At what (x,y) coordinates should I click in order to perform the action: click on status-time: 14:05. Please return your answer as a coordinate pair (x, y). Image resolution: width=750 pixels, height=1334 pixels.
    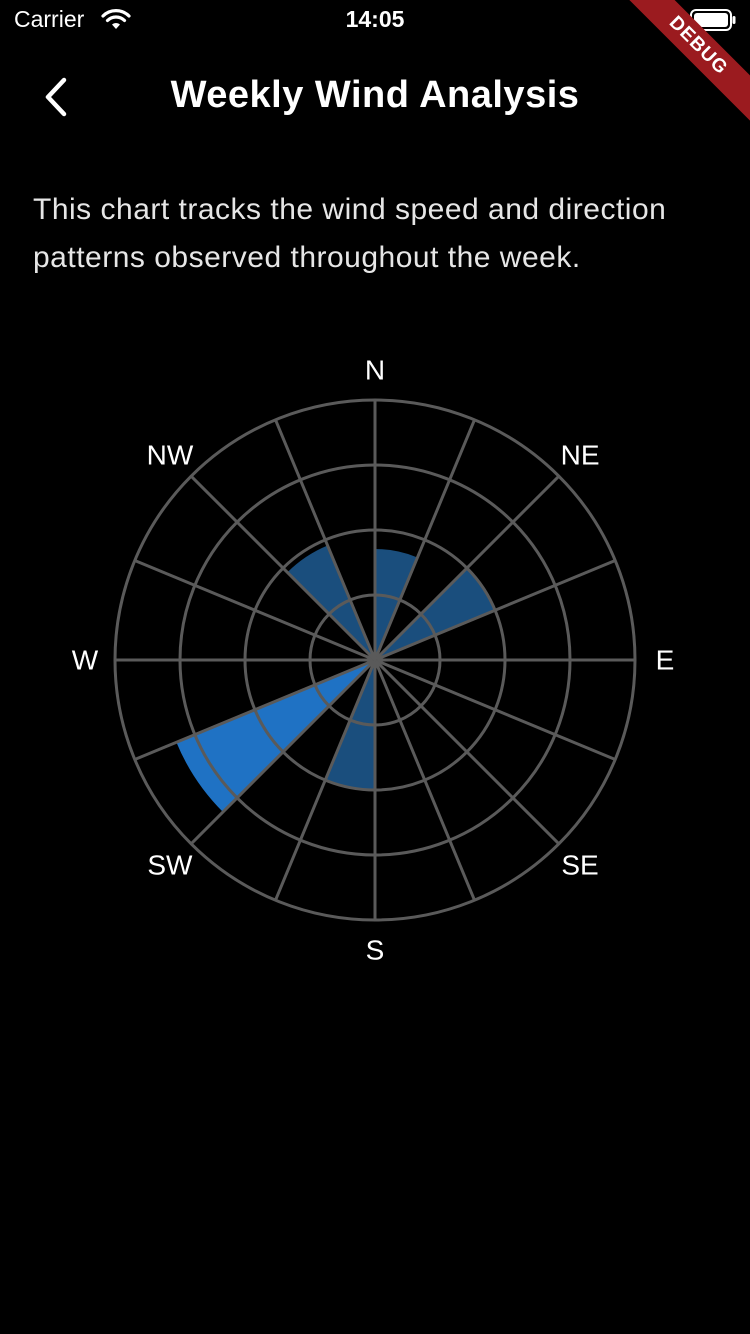
    Looking at the image, I should click on (375, 19).